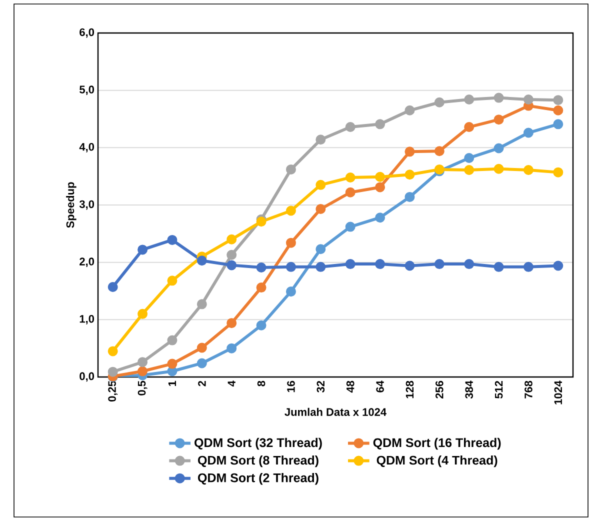 This screenshot has height=521, width=596. What do you see at coordinates (202, 383) in the screenshot?
I see `x-tick-label: 2` at bounding box center [202, 383].